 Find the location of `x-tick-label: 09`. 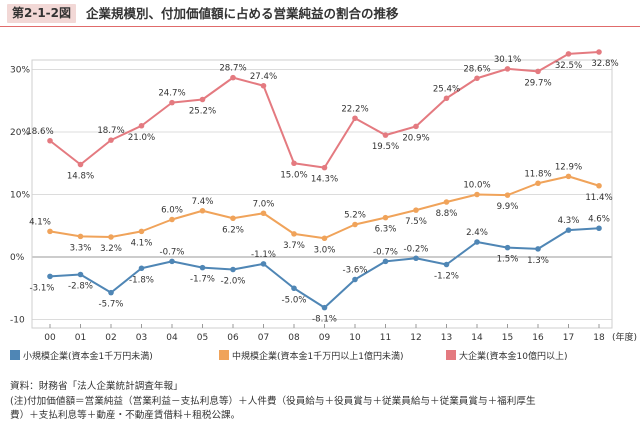

x-tick-label: 09 is located at coordinates (325, 338).